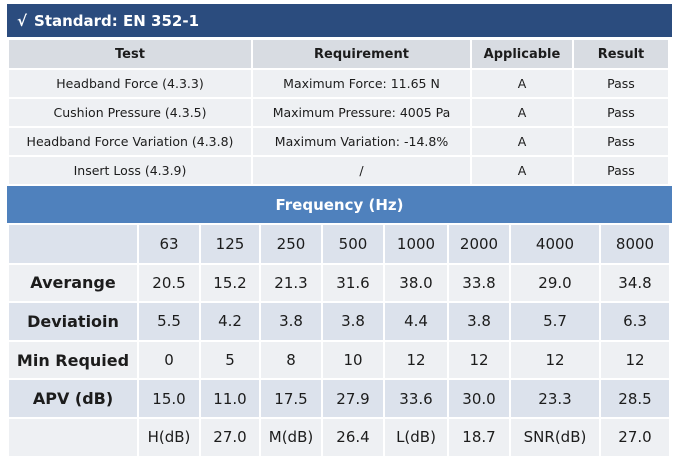  What do you see at coordinates (353, 399) in the screenshot?
I see `table-cell: 27.9` at bounding box center [353, 399].